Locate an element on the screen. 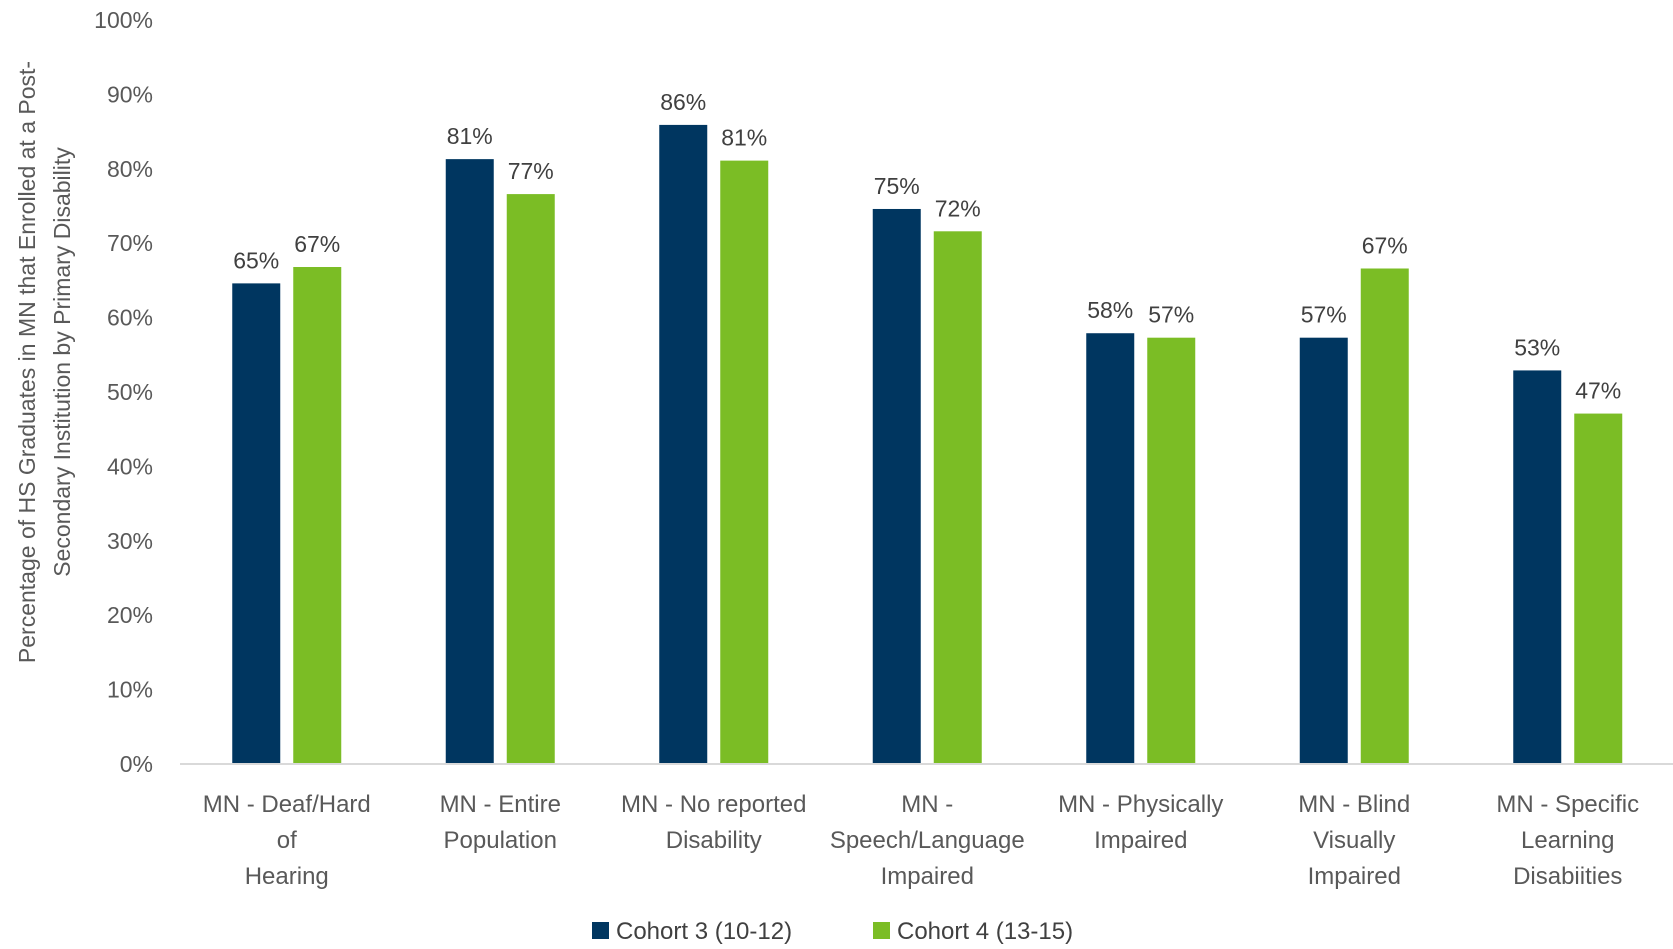 This screenshot has width=1673, height=949. category-label: Hearing is located at coordinates (287, 876).